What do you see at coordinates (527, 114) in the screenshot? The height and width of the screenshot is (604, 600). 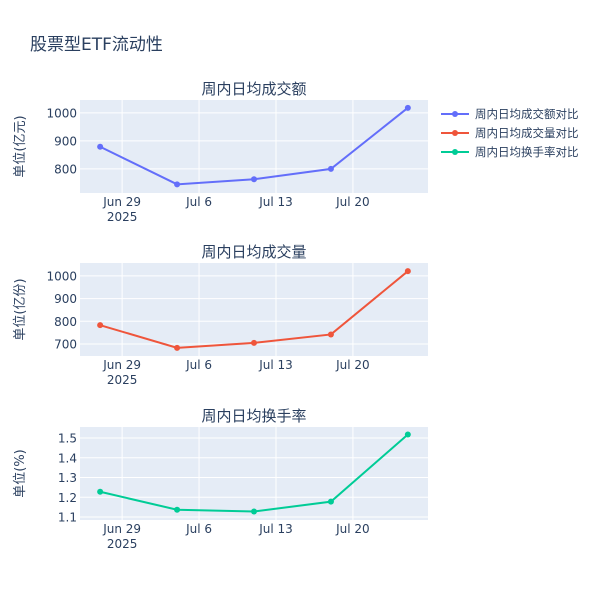 I see `legend-entry: 周内日均成交额对比` at bounding box center [527, 114].